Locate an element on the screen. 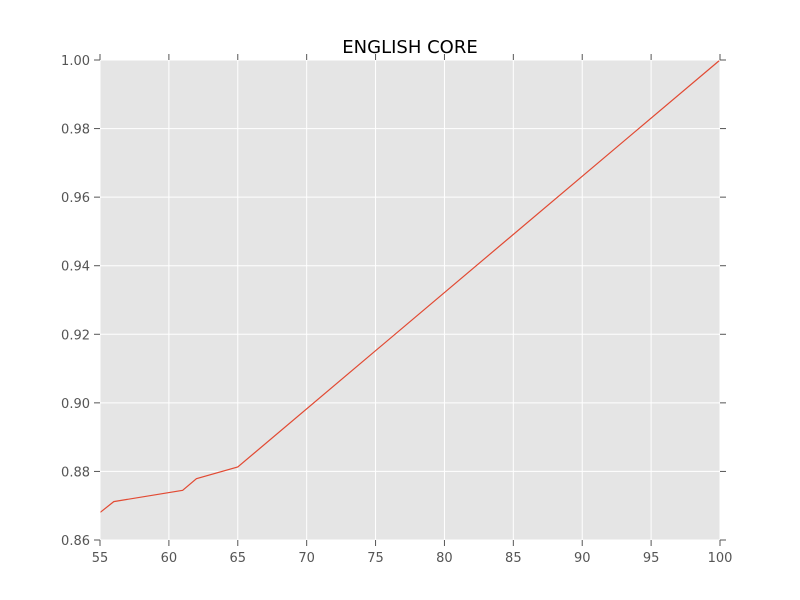  y-tick-label: 0.90 is located at coordinates (75, 404).